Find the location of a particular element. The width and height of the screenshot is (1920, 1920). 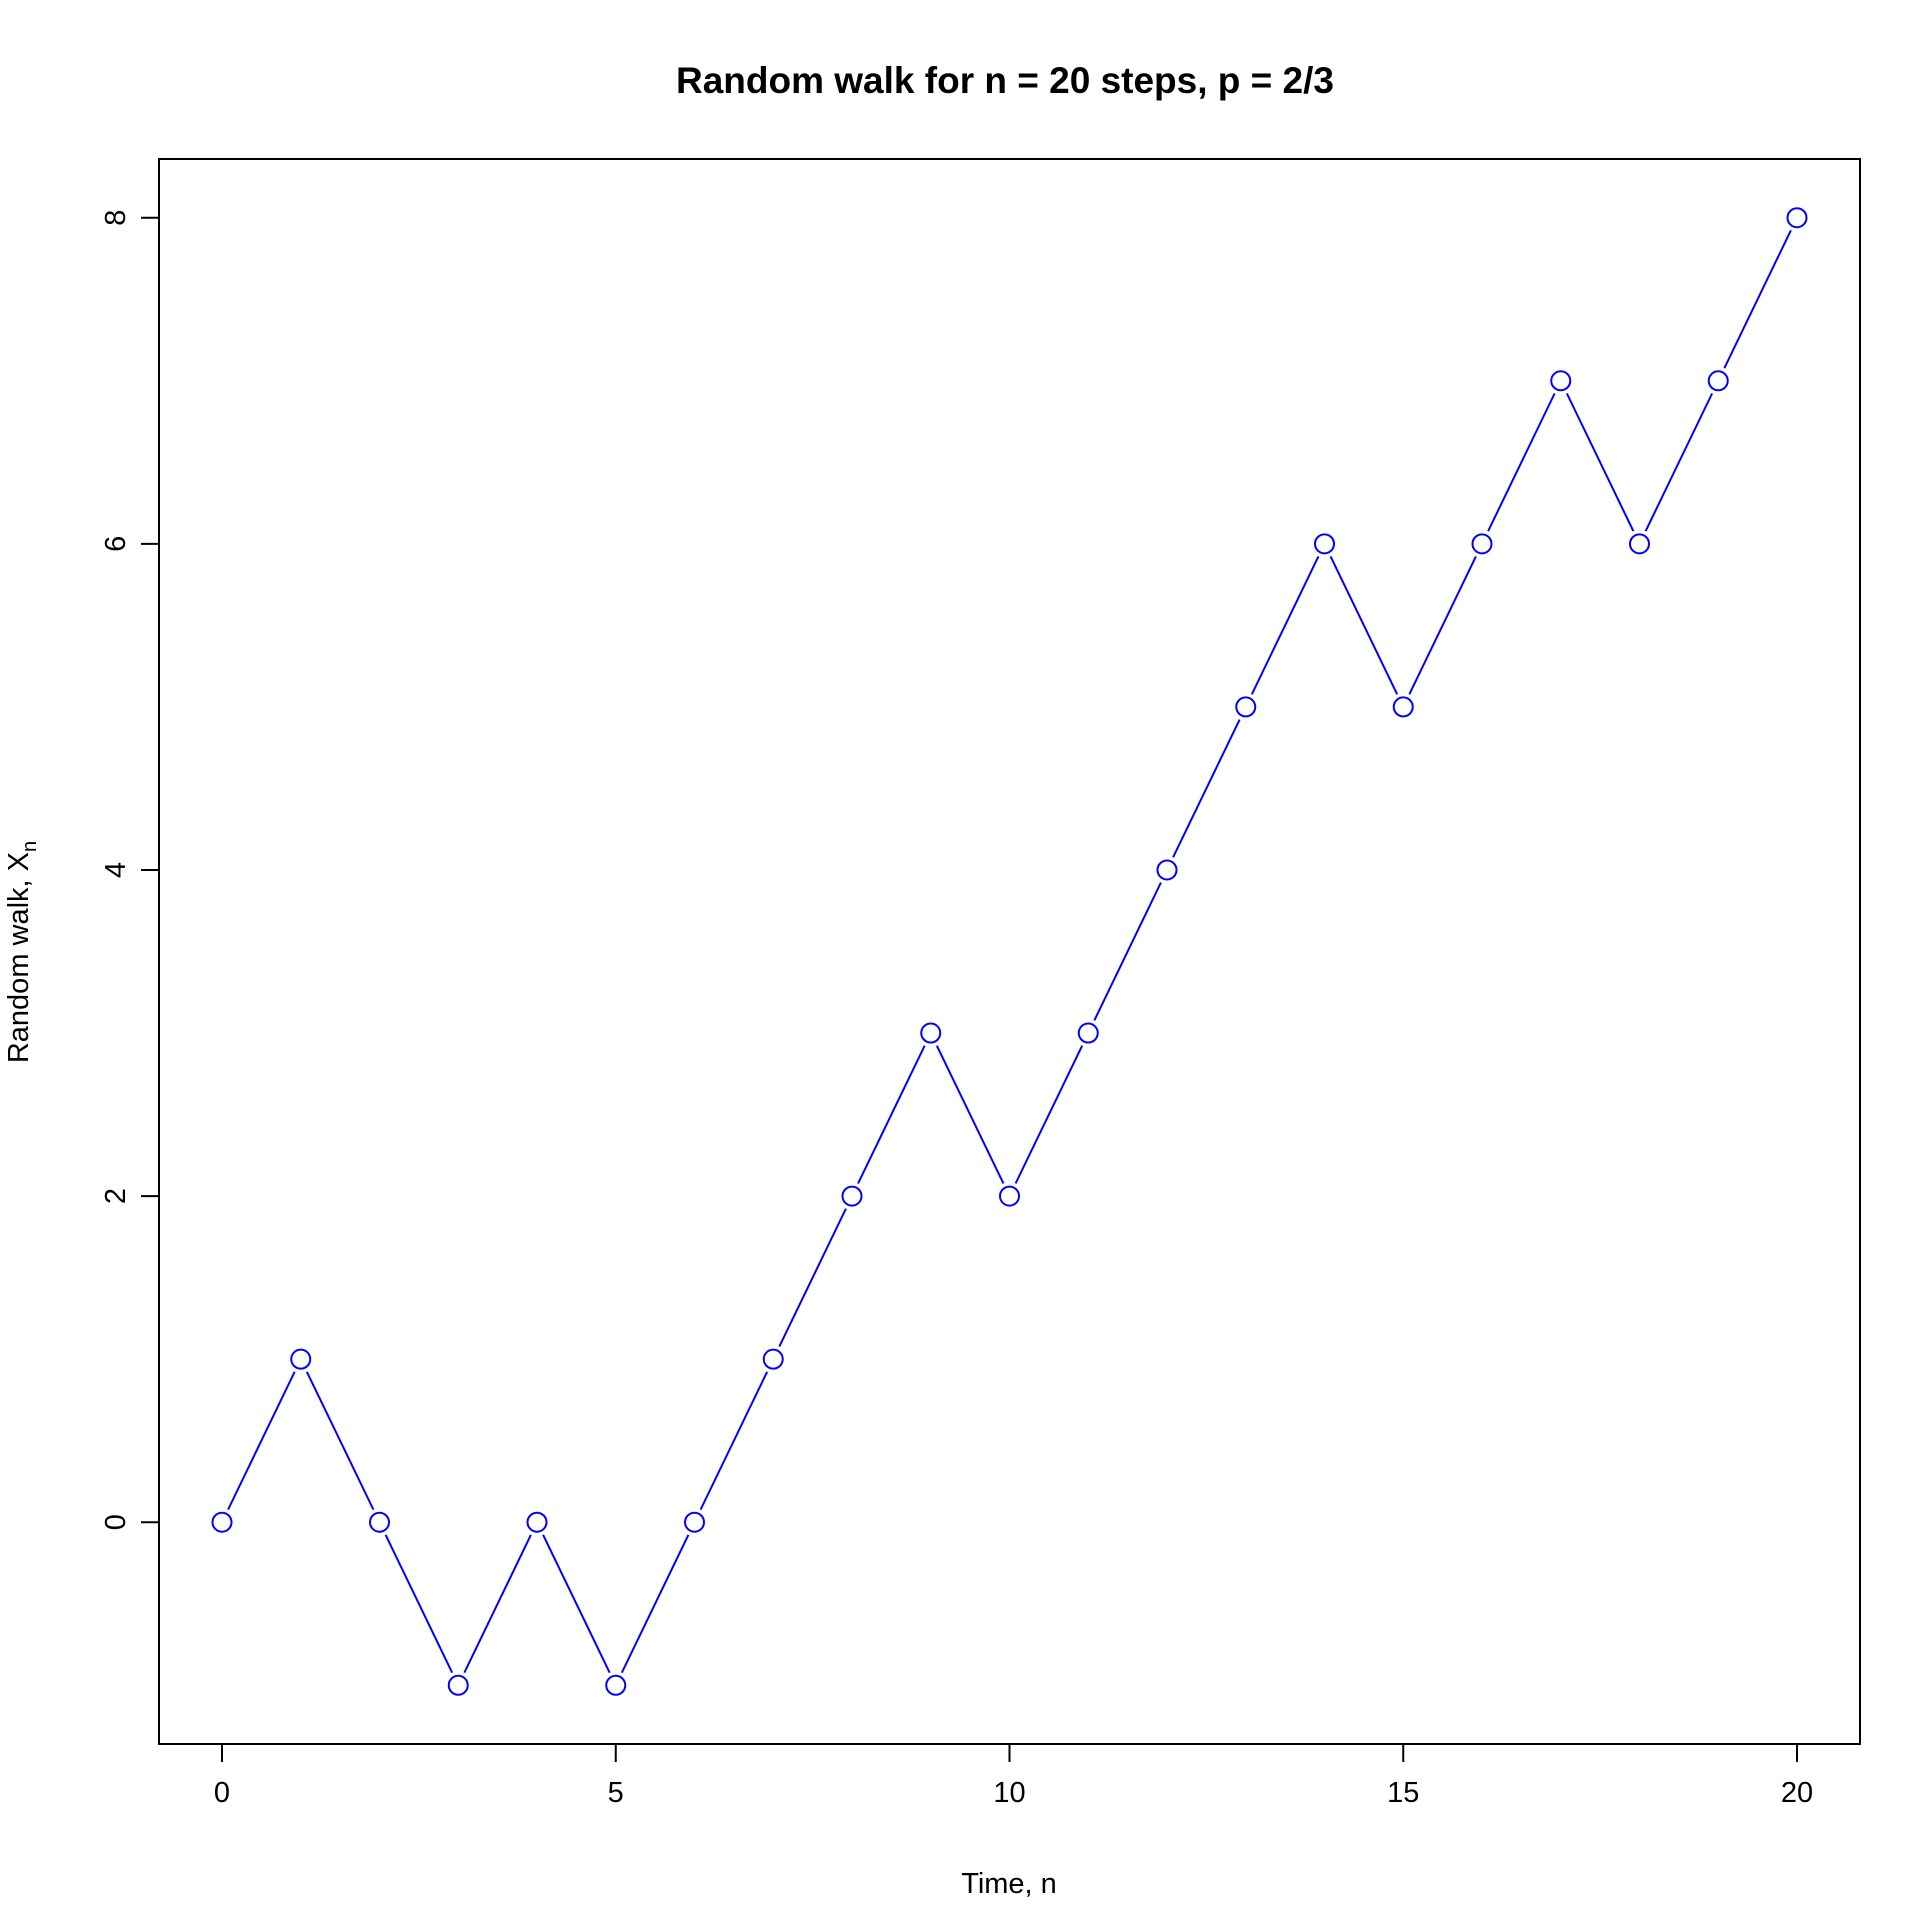

y-tick-label: 0 is located at coordinates (116, 1522).